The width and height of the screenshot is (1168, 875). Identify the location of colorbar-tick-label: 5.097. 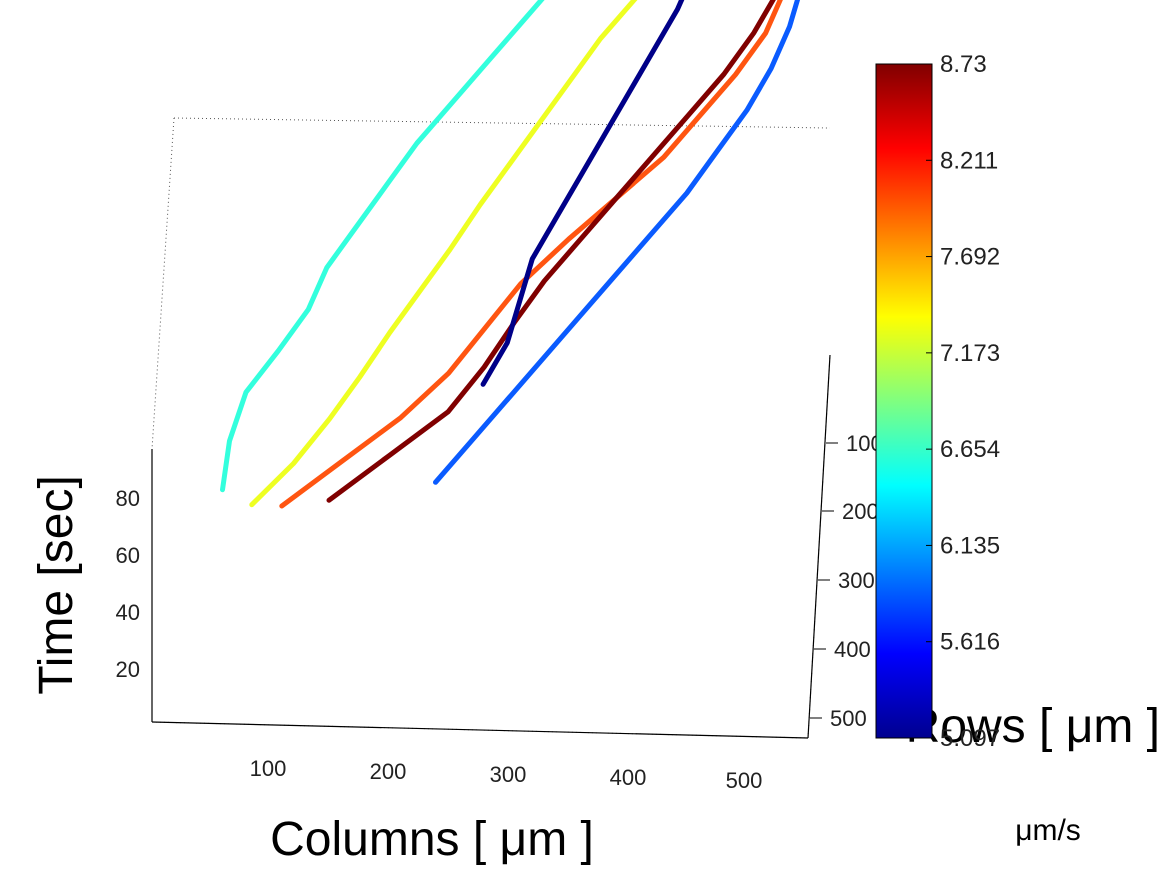
(970, 738).